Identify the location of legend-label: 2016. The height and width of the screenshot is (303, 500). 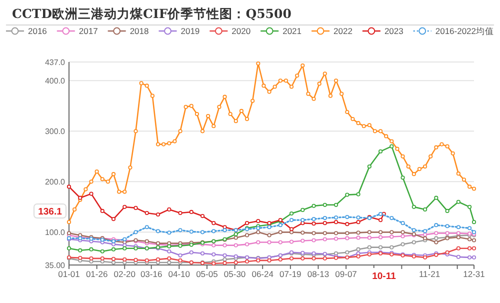
(38, 31).